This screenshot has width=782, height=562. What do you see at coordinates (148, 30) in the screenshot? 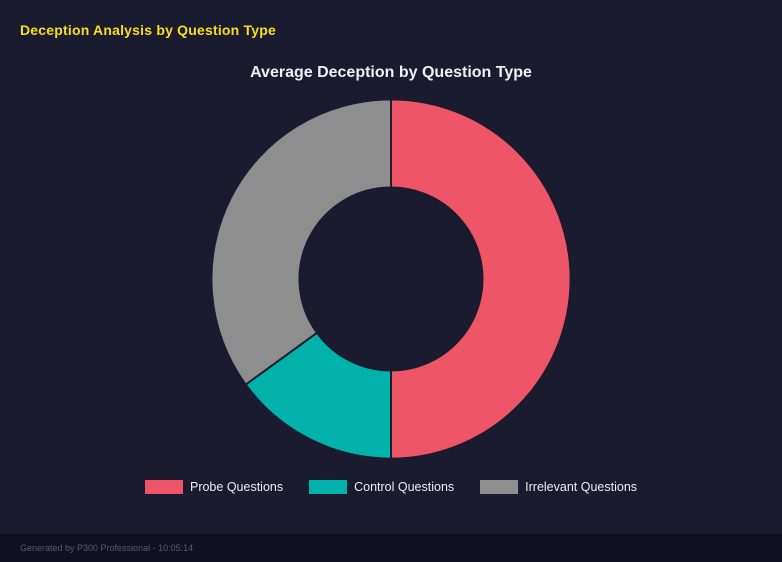
I see `page-title: Deception Analysis by Question Type` at bounding box center [148, 30].